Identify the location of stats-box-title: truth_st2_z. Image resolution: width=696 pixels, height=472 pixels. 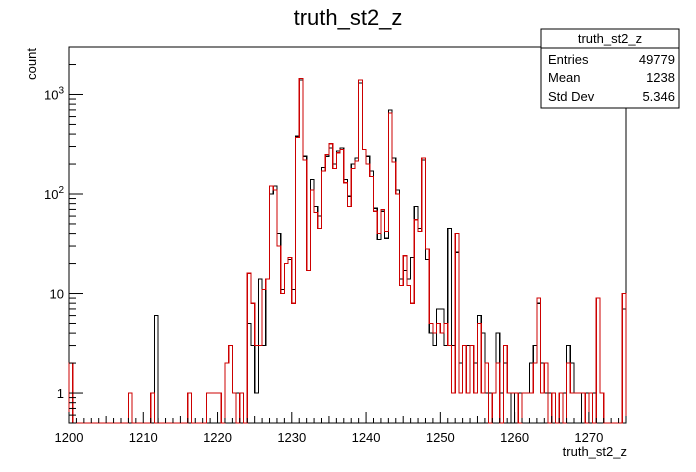
(610, 38).